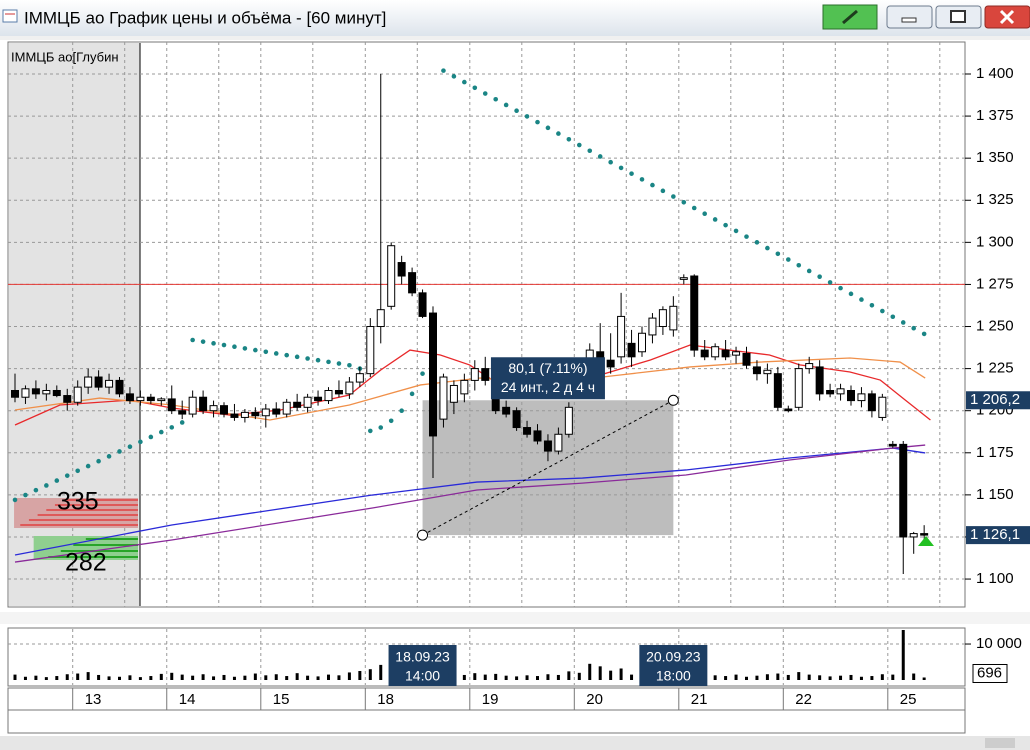 Image resolution: width=1030 pixels, height=750 pixels. Describe the element at coordinates (995, 452) in the screenshot. I see `y-tick-label: 1 175` at that location.